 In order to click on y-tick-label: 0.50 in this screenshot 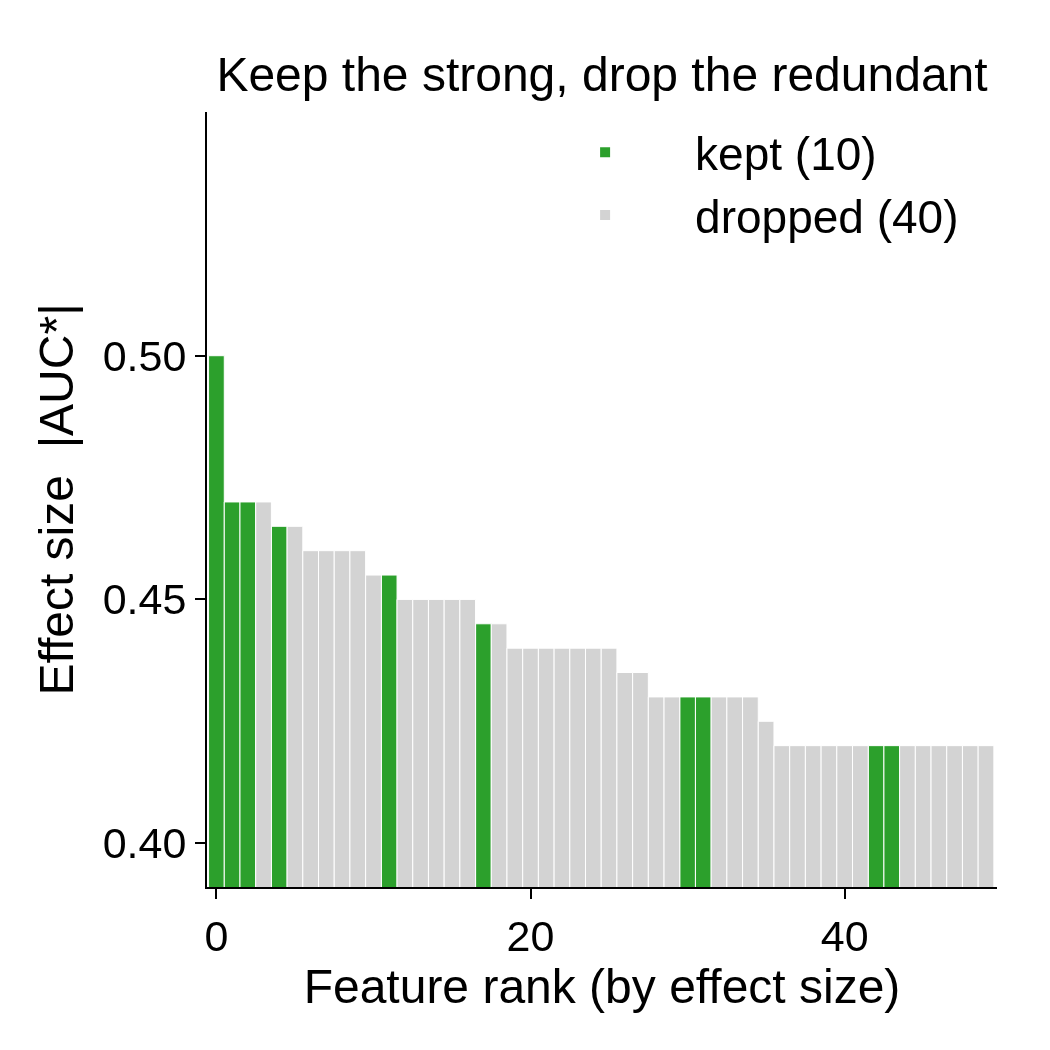, I will do `click(144, 355)`.